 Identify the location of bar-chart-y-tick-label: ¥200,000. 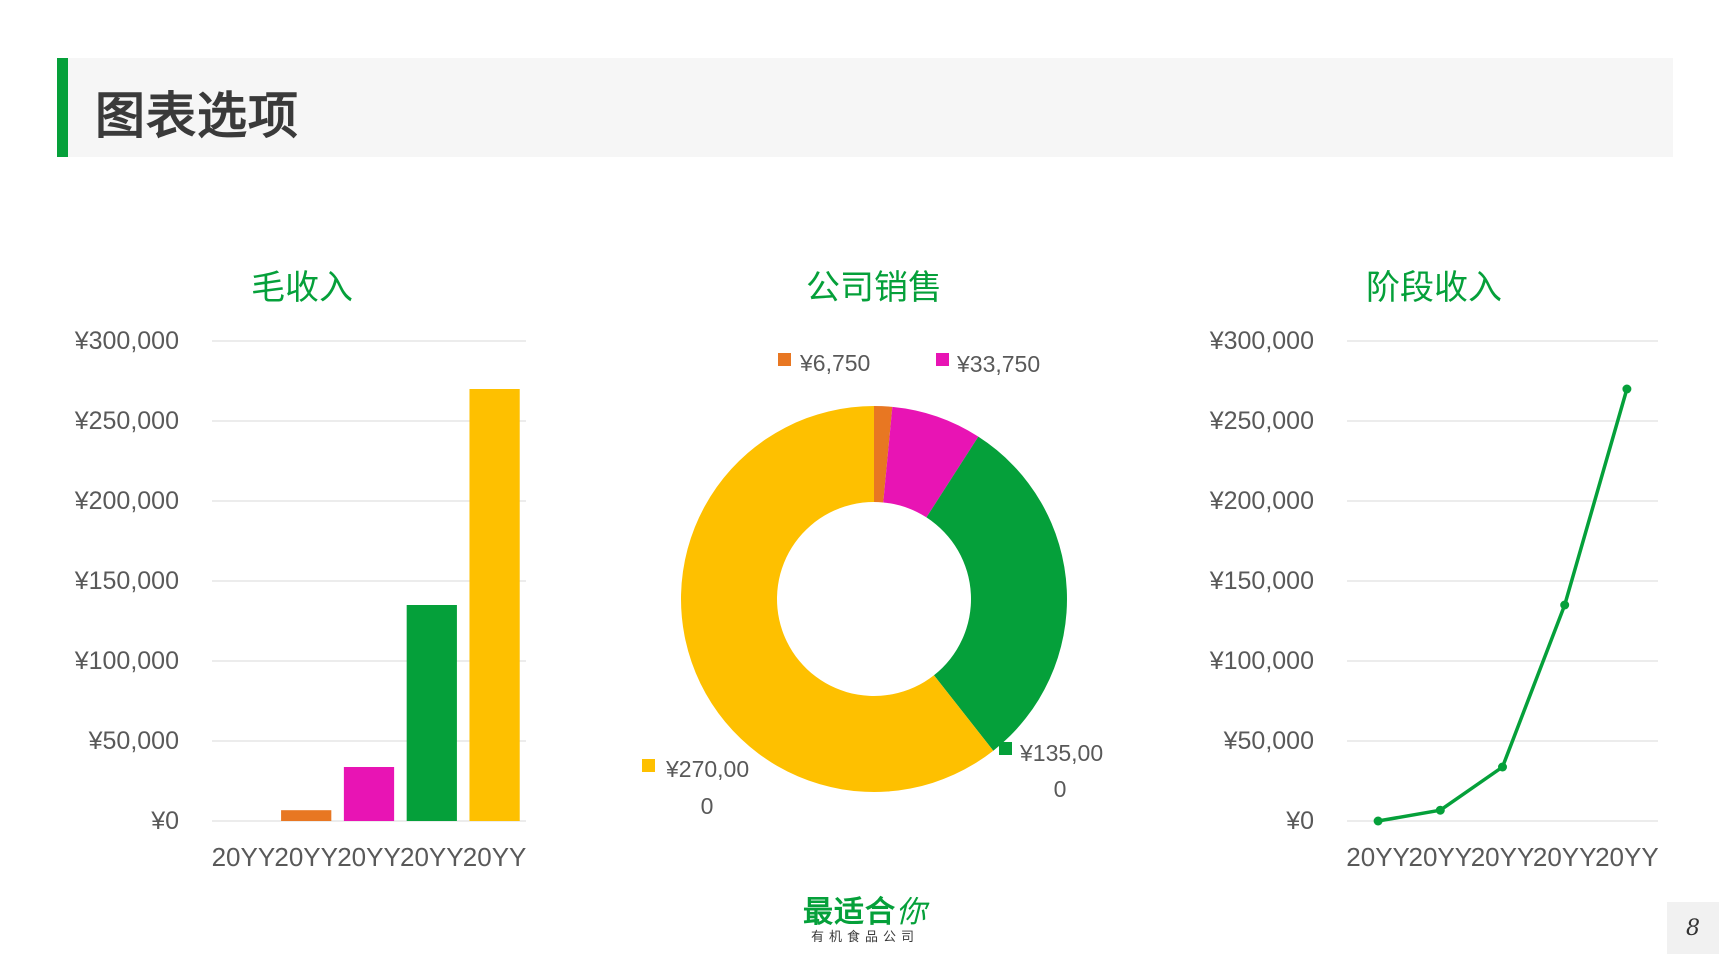
(126, 501).